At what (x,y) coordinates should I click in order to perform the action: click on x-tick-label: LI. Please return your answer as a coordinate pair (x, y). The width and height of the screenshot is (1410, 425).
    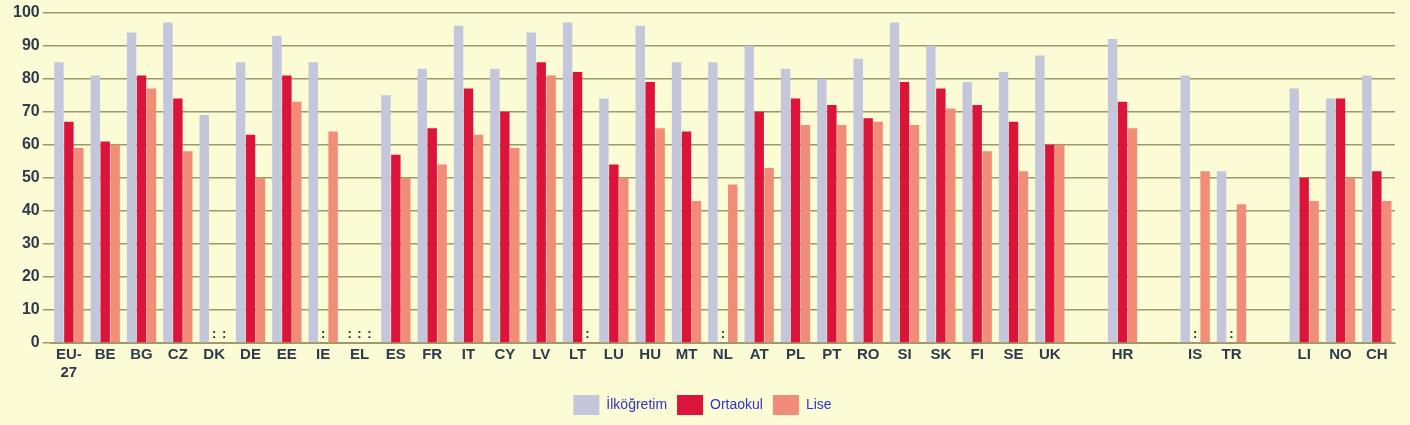
    Looking at the image, I should click on (1304, 354).